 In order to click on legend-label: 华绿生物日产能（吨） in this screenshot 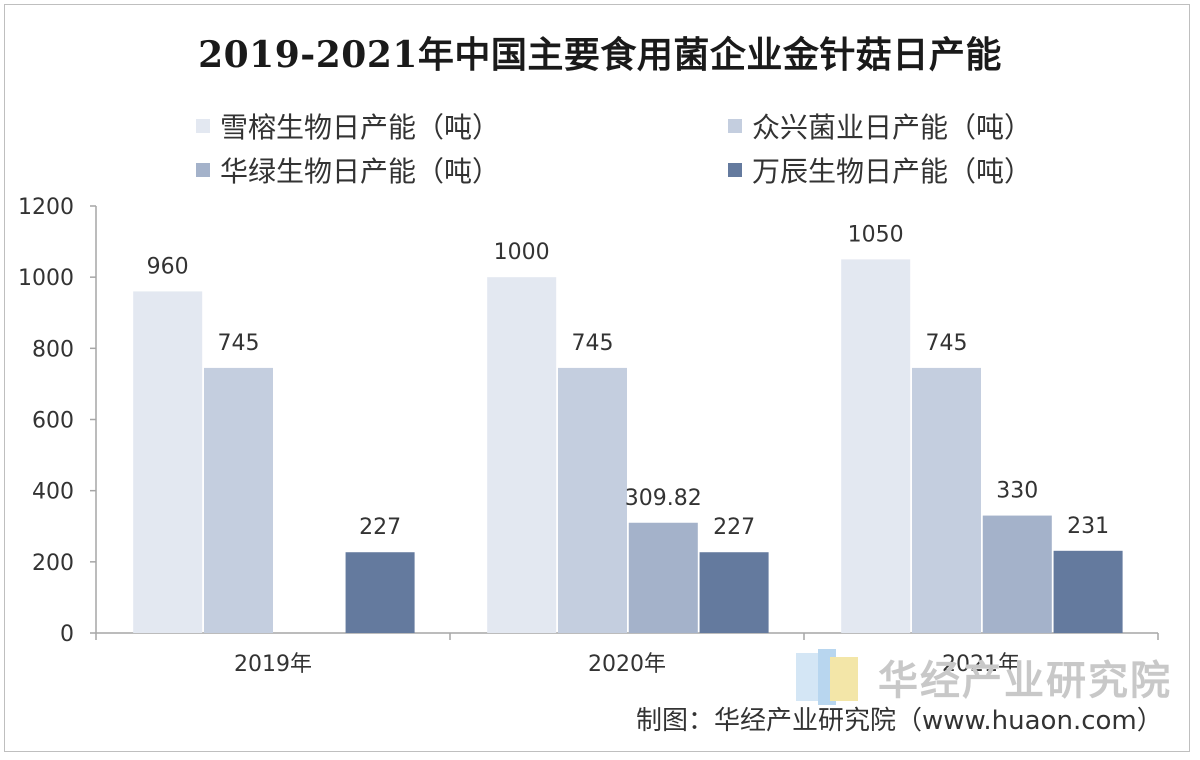, I will do `click(360, 171)`.